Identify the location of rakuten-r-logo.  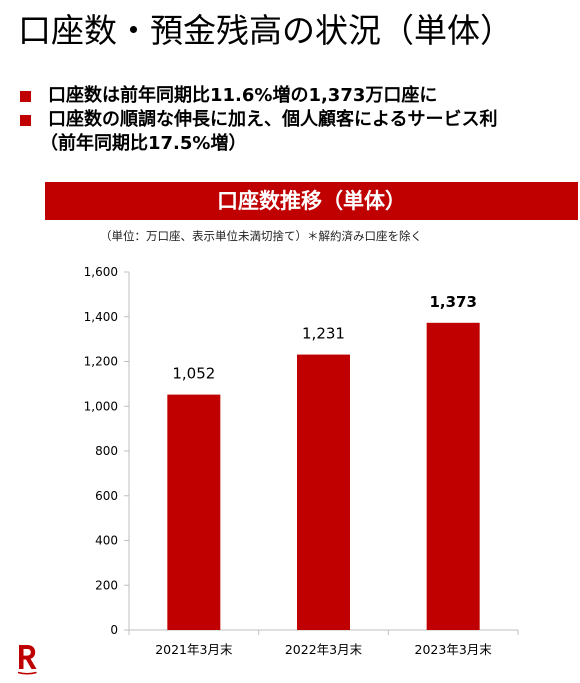
(27, 660).